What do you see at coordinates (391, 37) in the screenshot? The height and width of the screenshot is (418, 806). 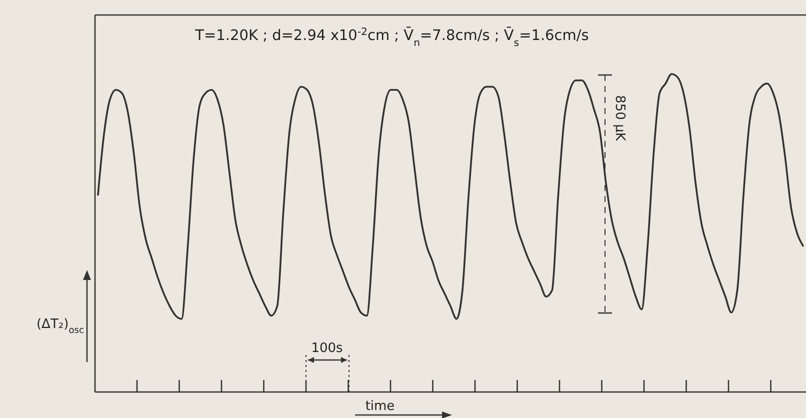 I see `chart-title: T=1.20K ; d=2.94 x10$^{-2}$cm ; V̄$_{n}$=7.8cm/s ; V̄$_{s}$=1.6cm/s` at bounding box center [391, 37].